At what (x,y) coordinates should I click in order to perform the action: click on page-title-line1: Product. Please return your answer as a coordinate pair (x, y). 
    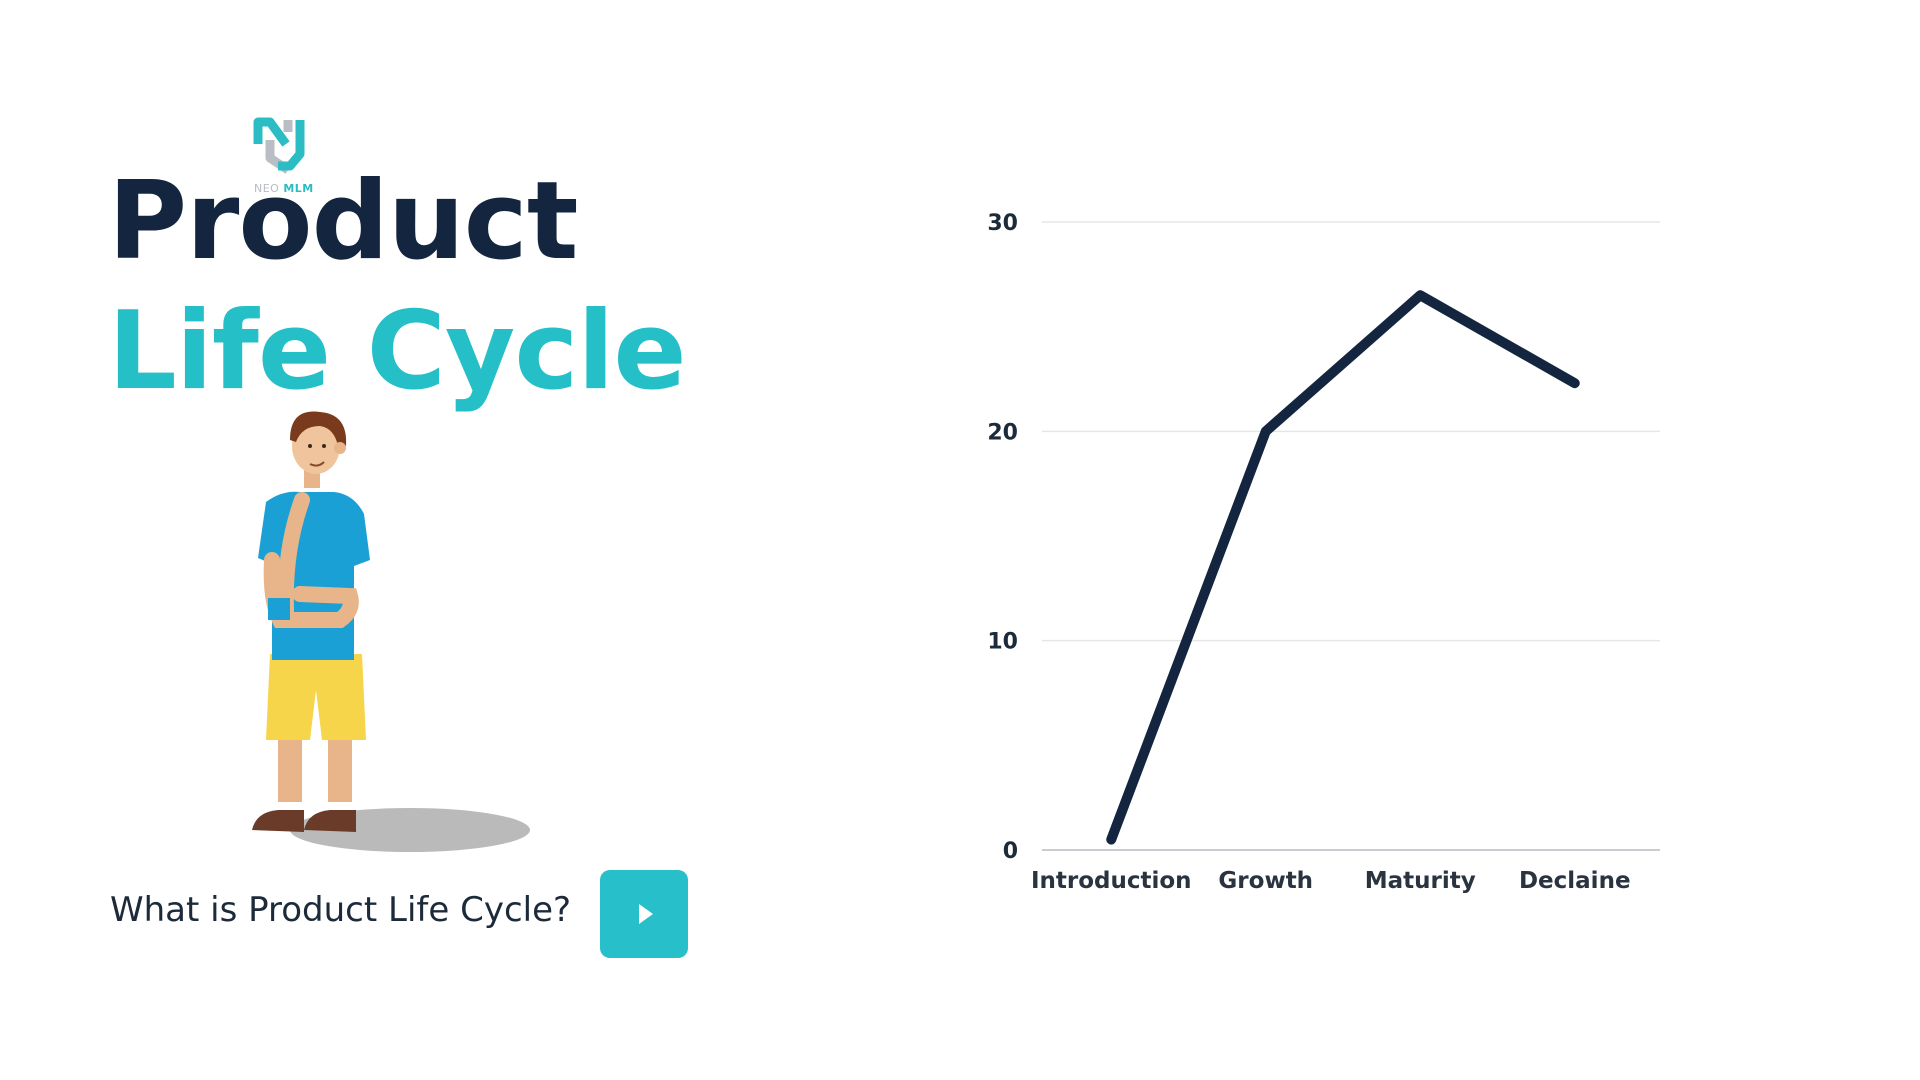
    Looking at the image, I should click on (343, 221).